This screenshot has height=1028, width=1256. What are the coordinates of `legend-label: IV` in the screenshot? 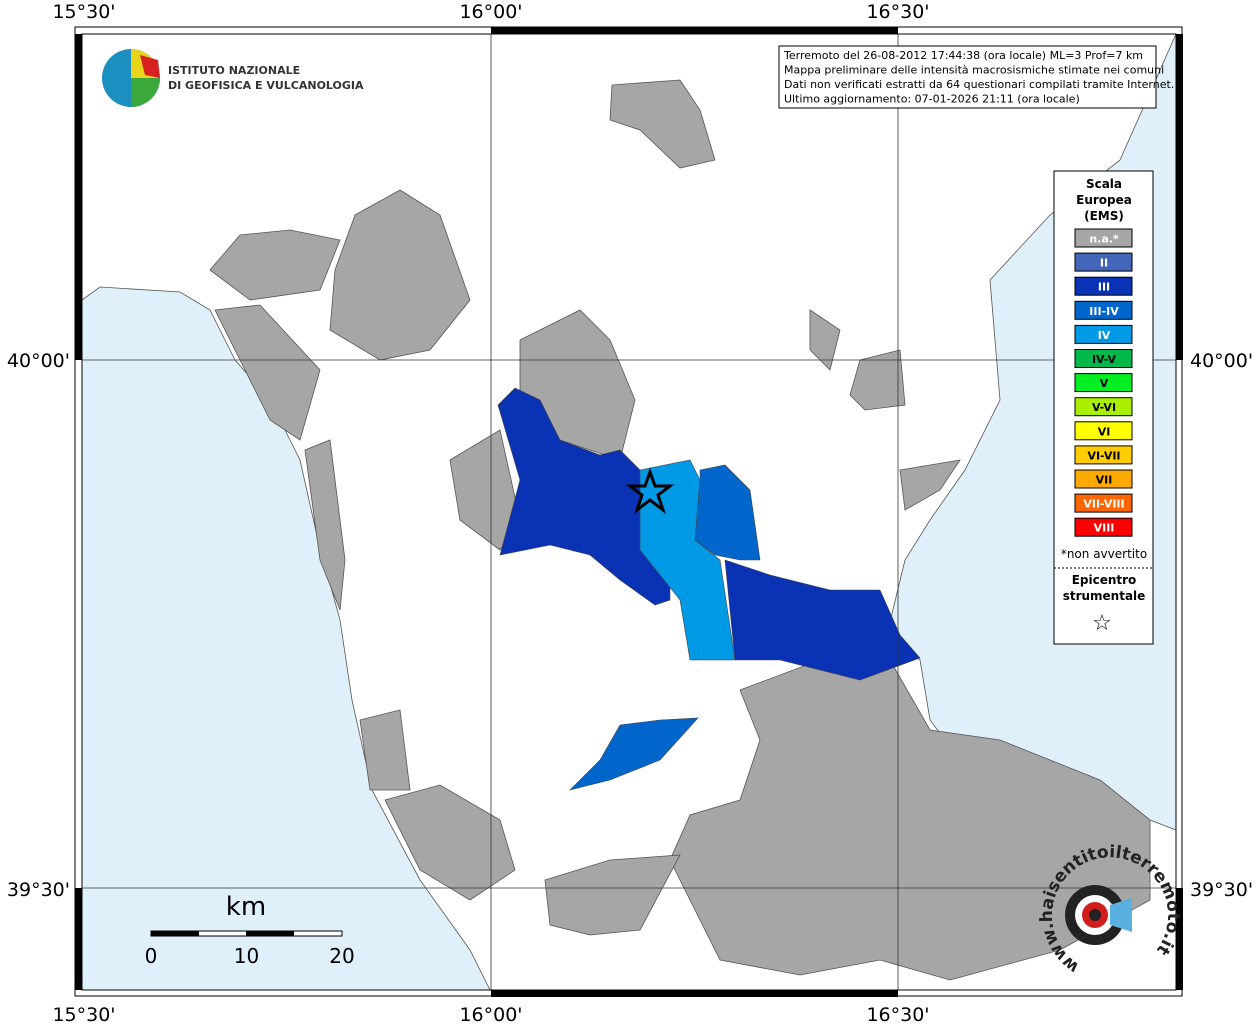 It's located at (1104, 335).